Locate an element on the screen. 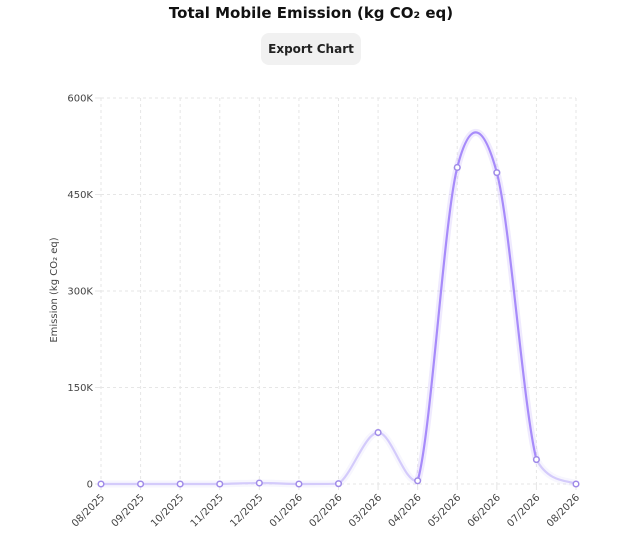  y-tick-label: 150K is located at coordinates (80, 388).